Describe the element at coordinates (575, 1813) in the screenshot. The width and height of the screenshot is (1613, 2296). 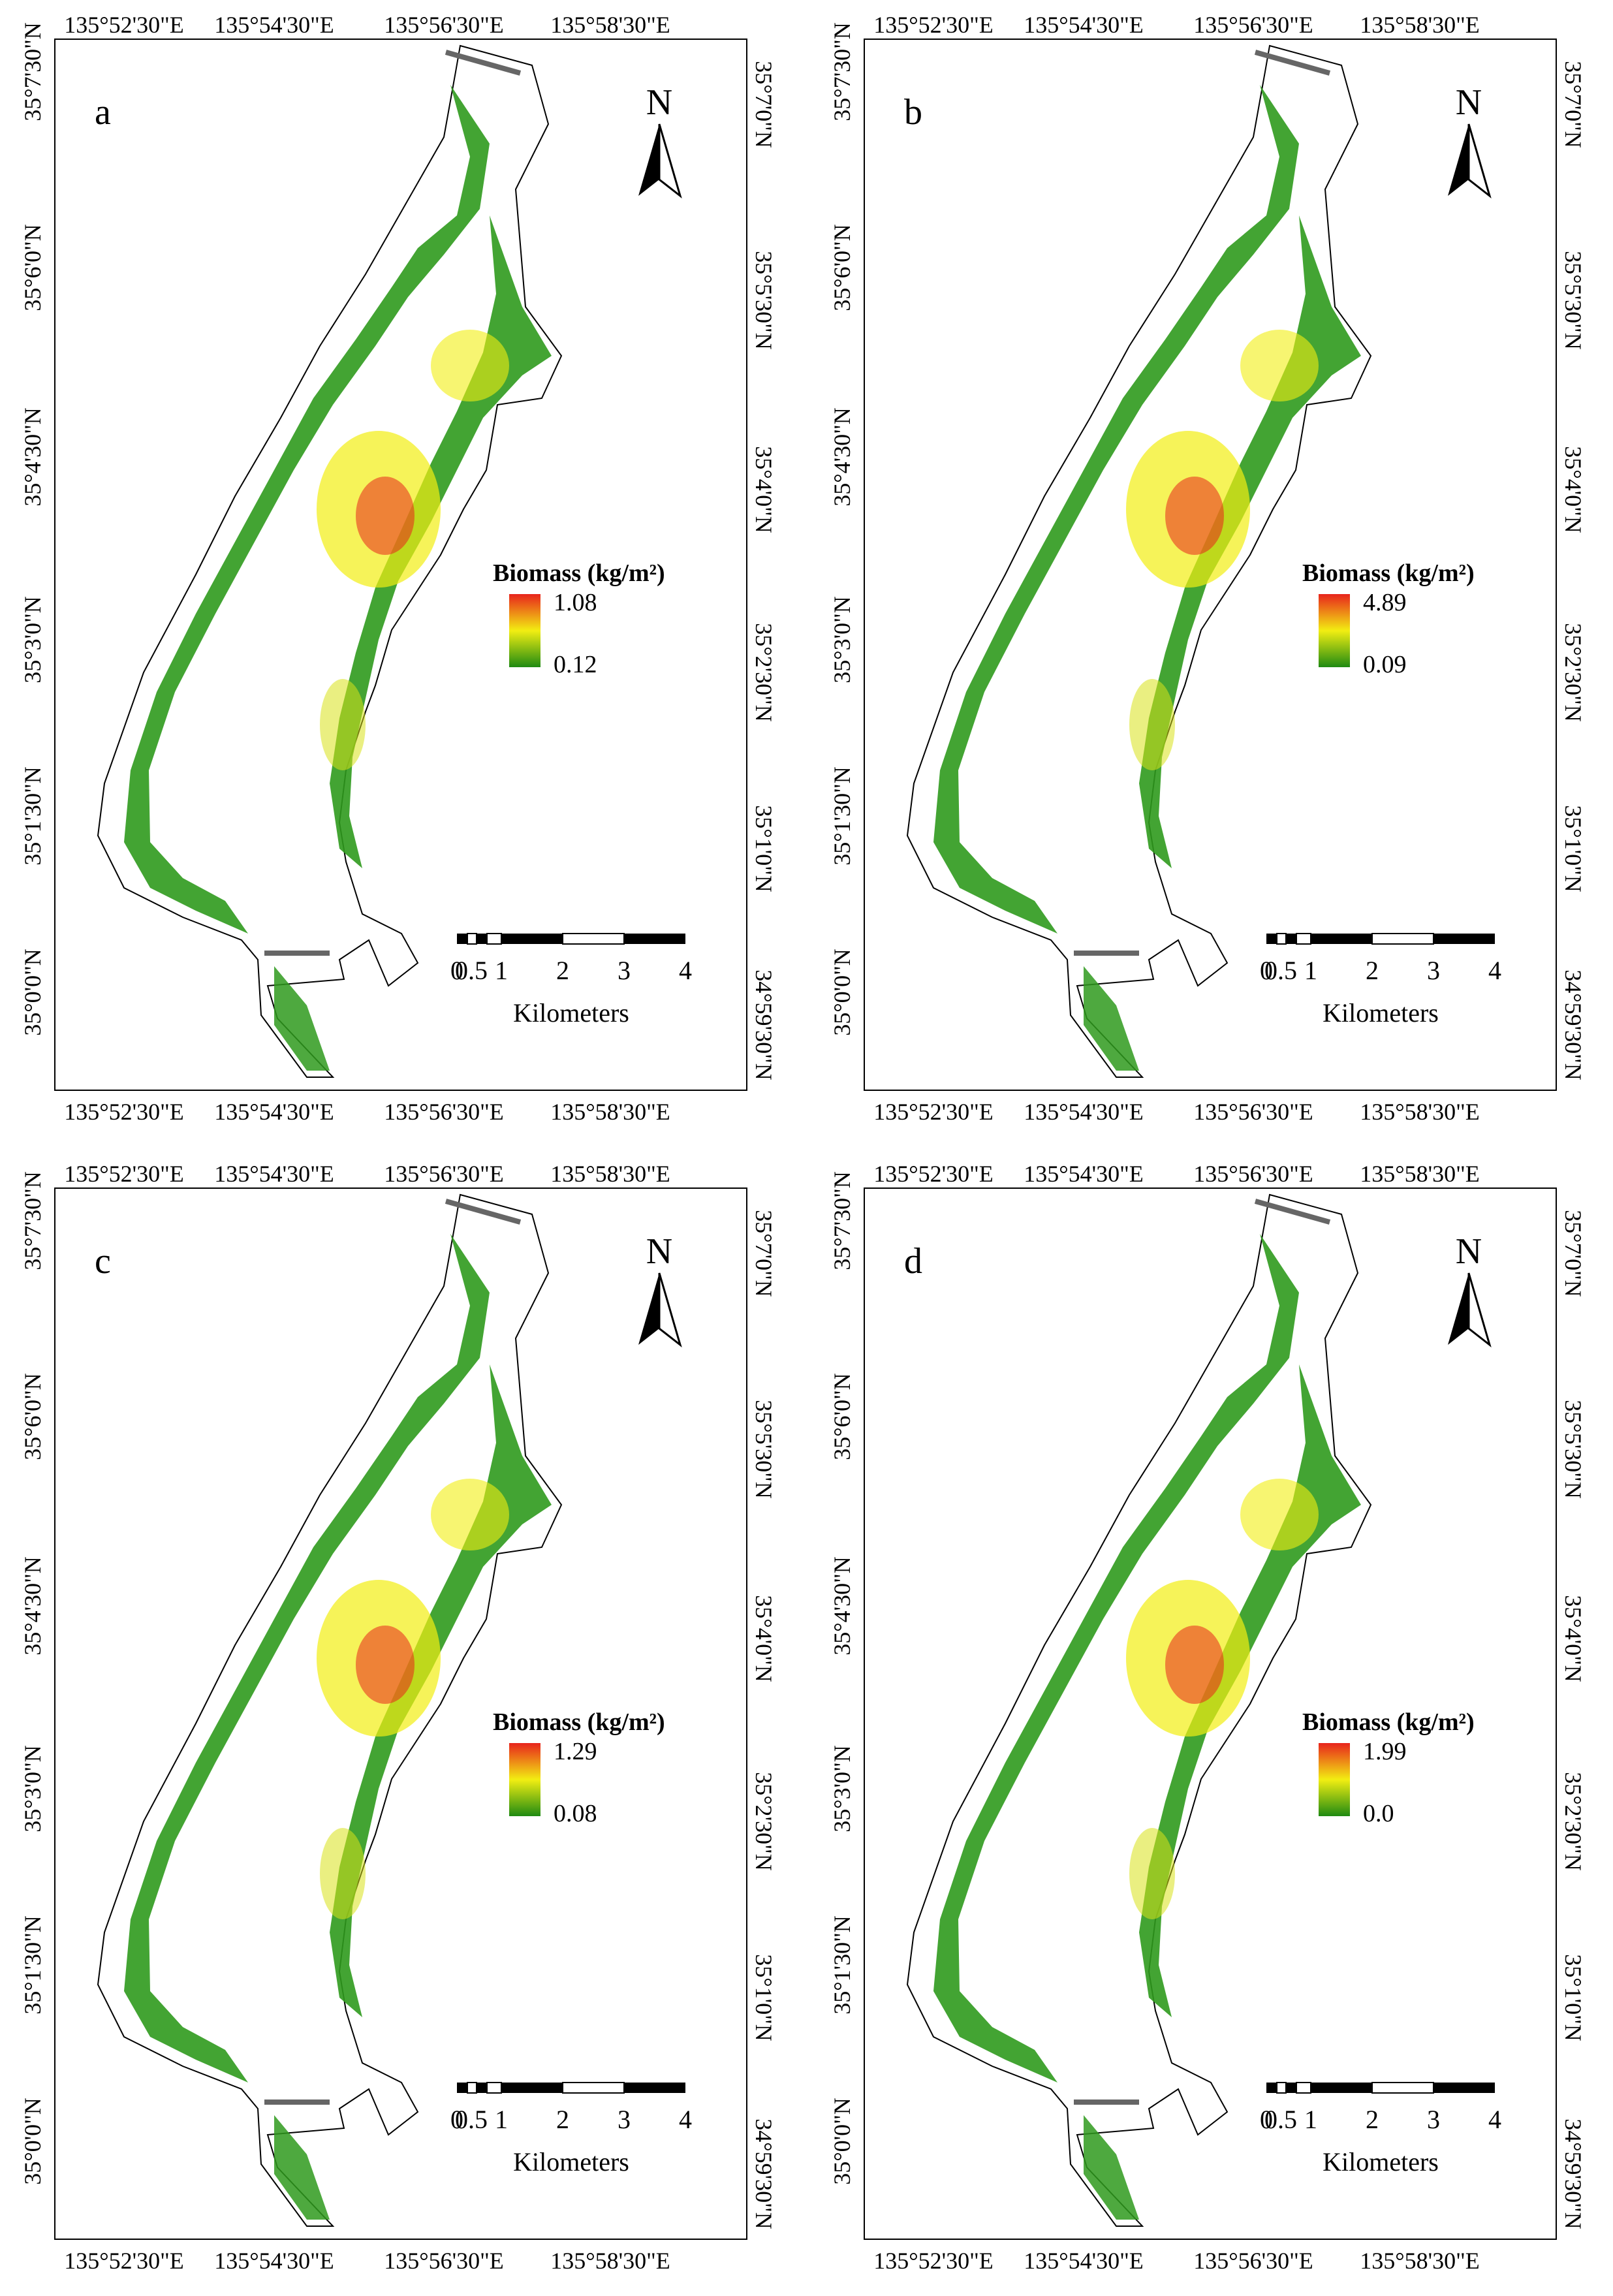
I see `legend-min: 0.08` at that location.